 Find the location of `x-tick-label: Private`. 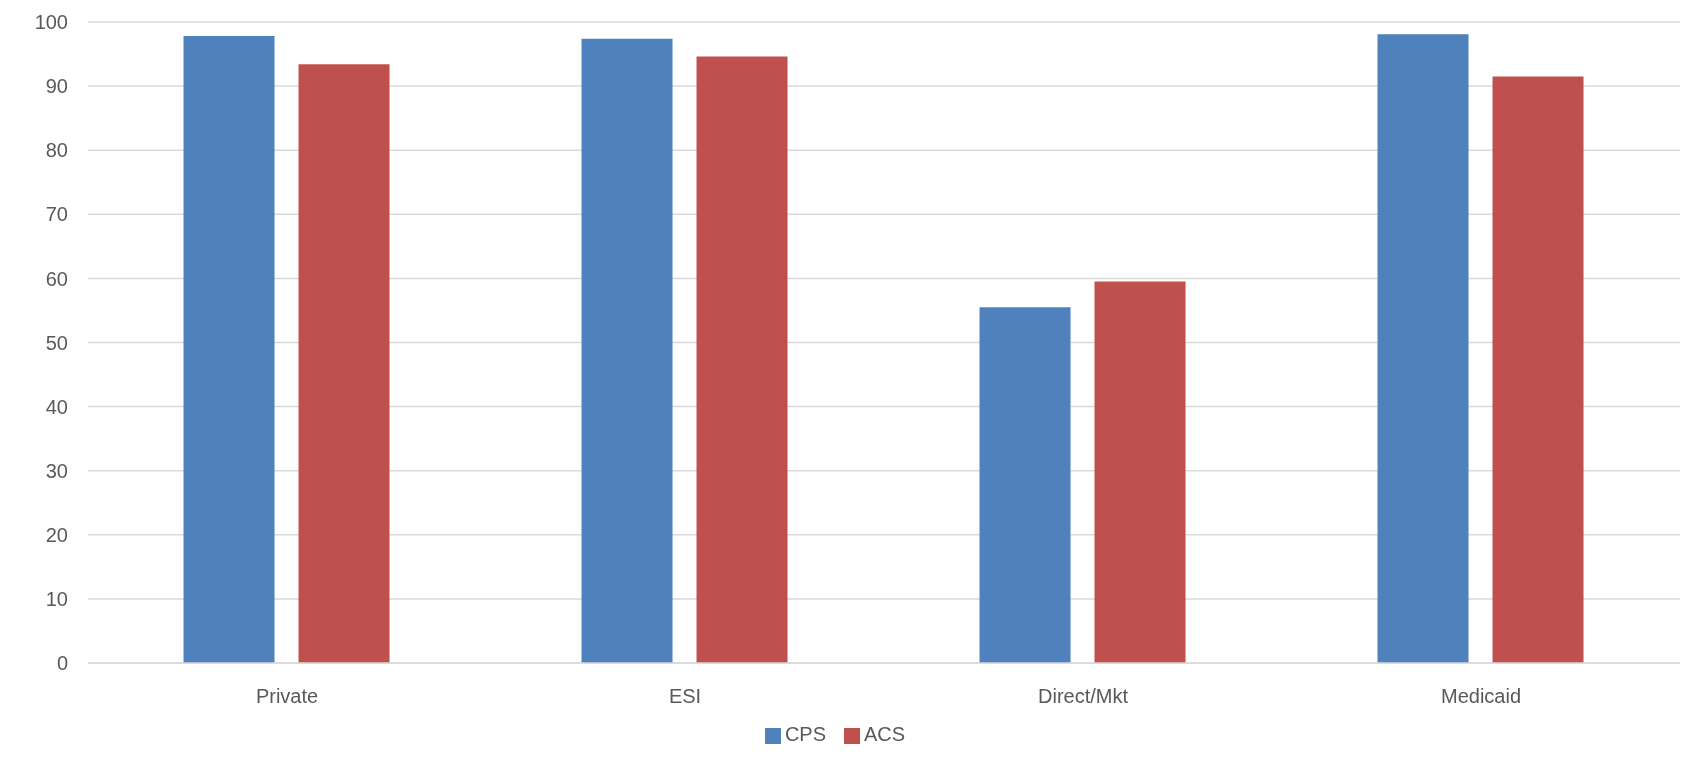

x-tick-label: Private is located at coordinates (287, 696).